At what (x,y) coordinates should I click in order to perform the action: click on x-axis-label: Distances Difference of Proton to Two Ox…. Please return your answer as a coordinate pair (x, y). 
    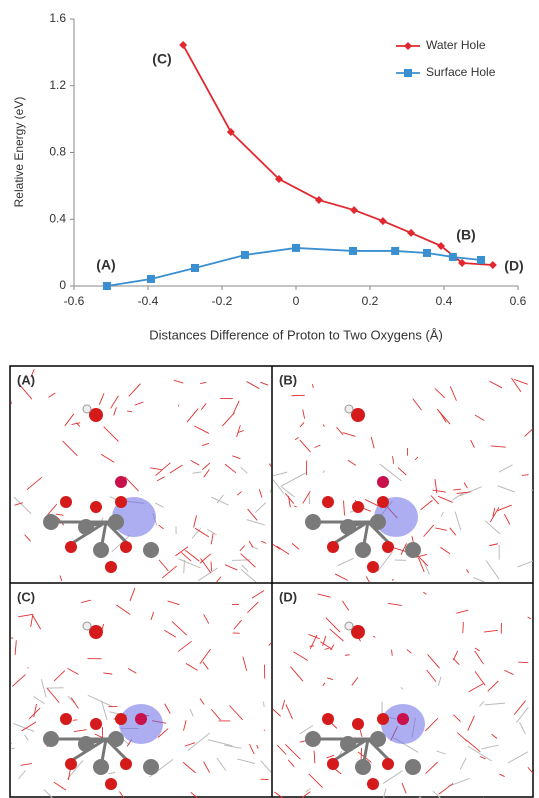
    Looking at the image, I should click on (296, 334).